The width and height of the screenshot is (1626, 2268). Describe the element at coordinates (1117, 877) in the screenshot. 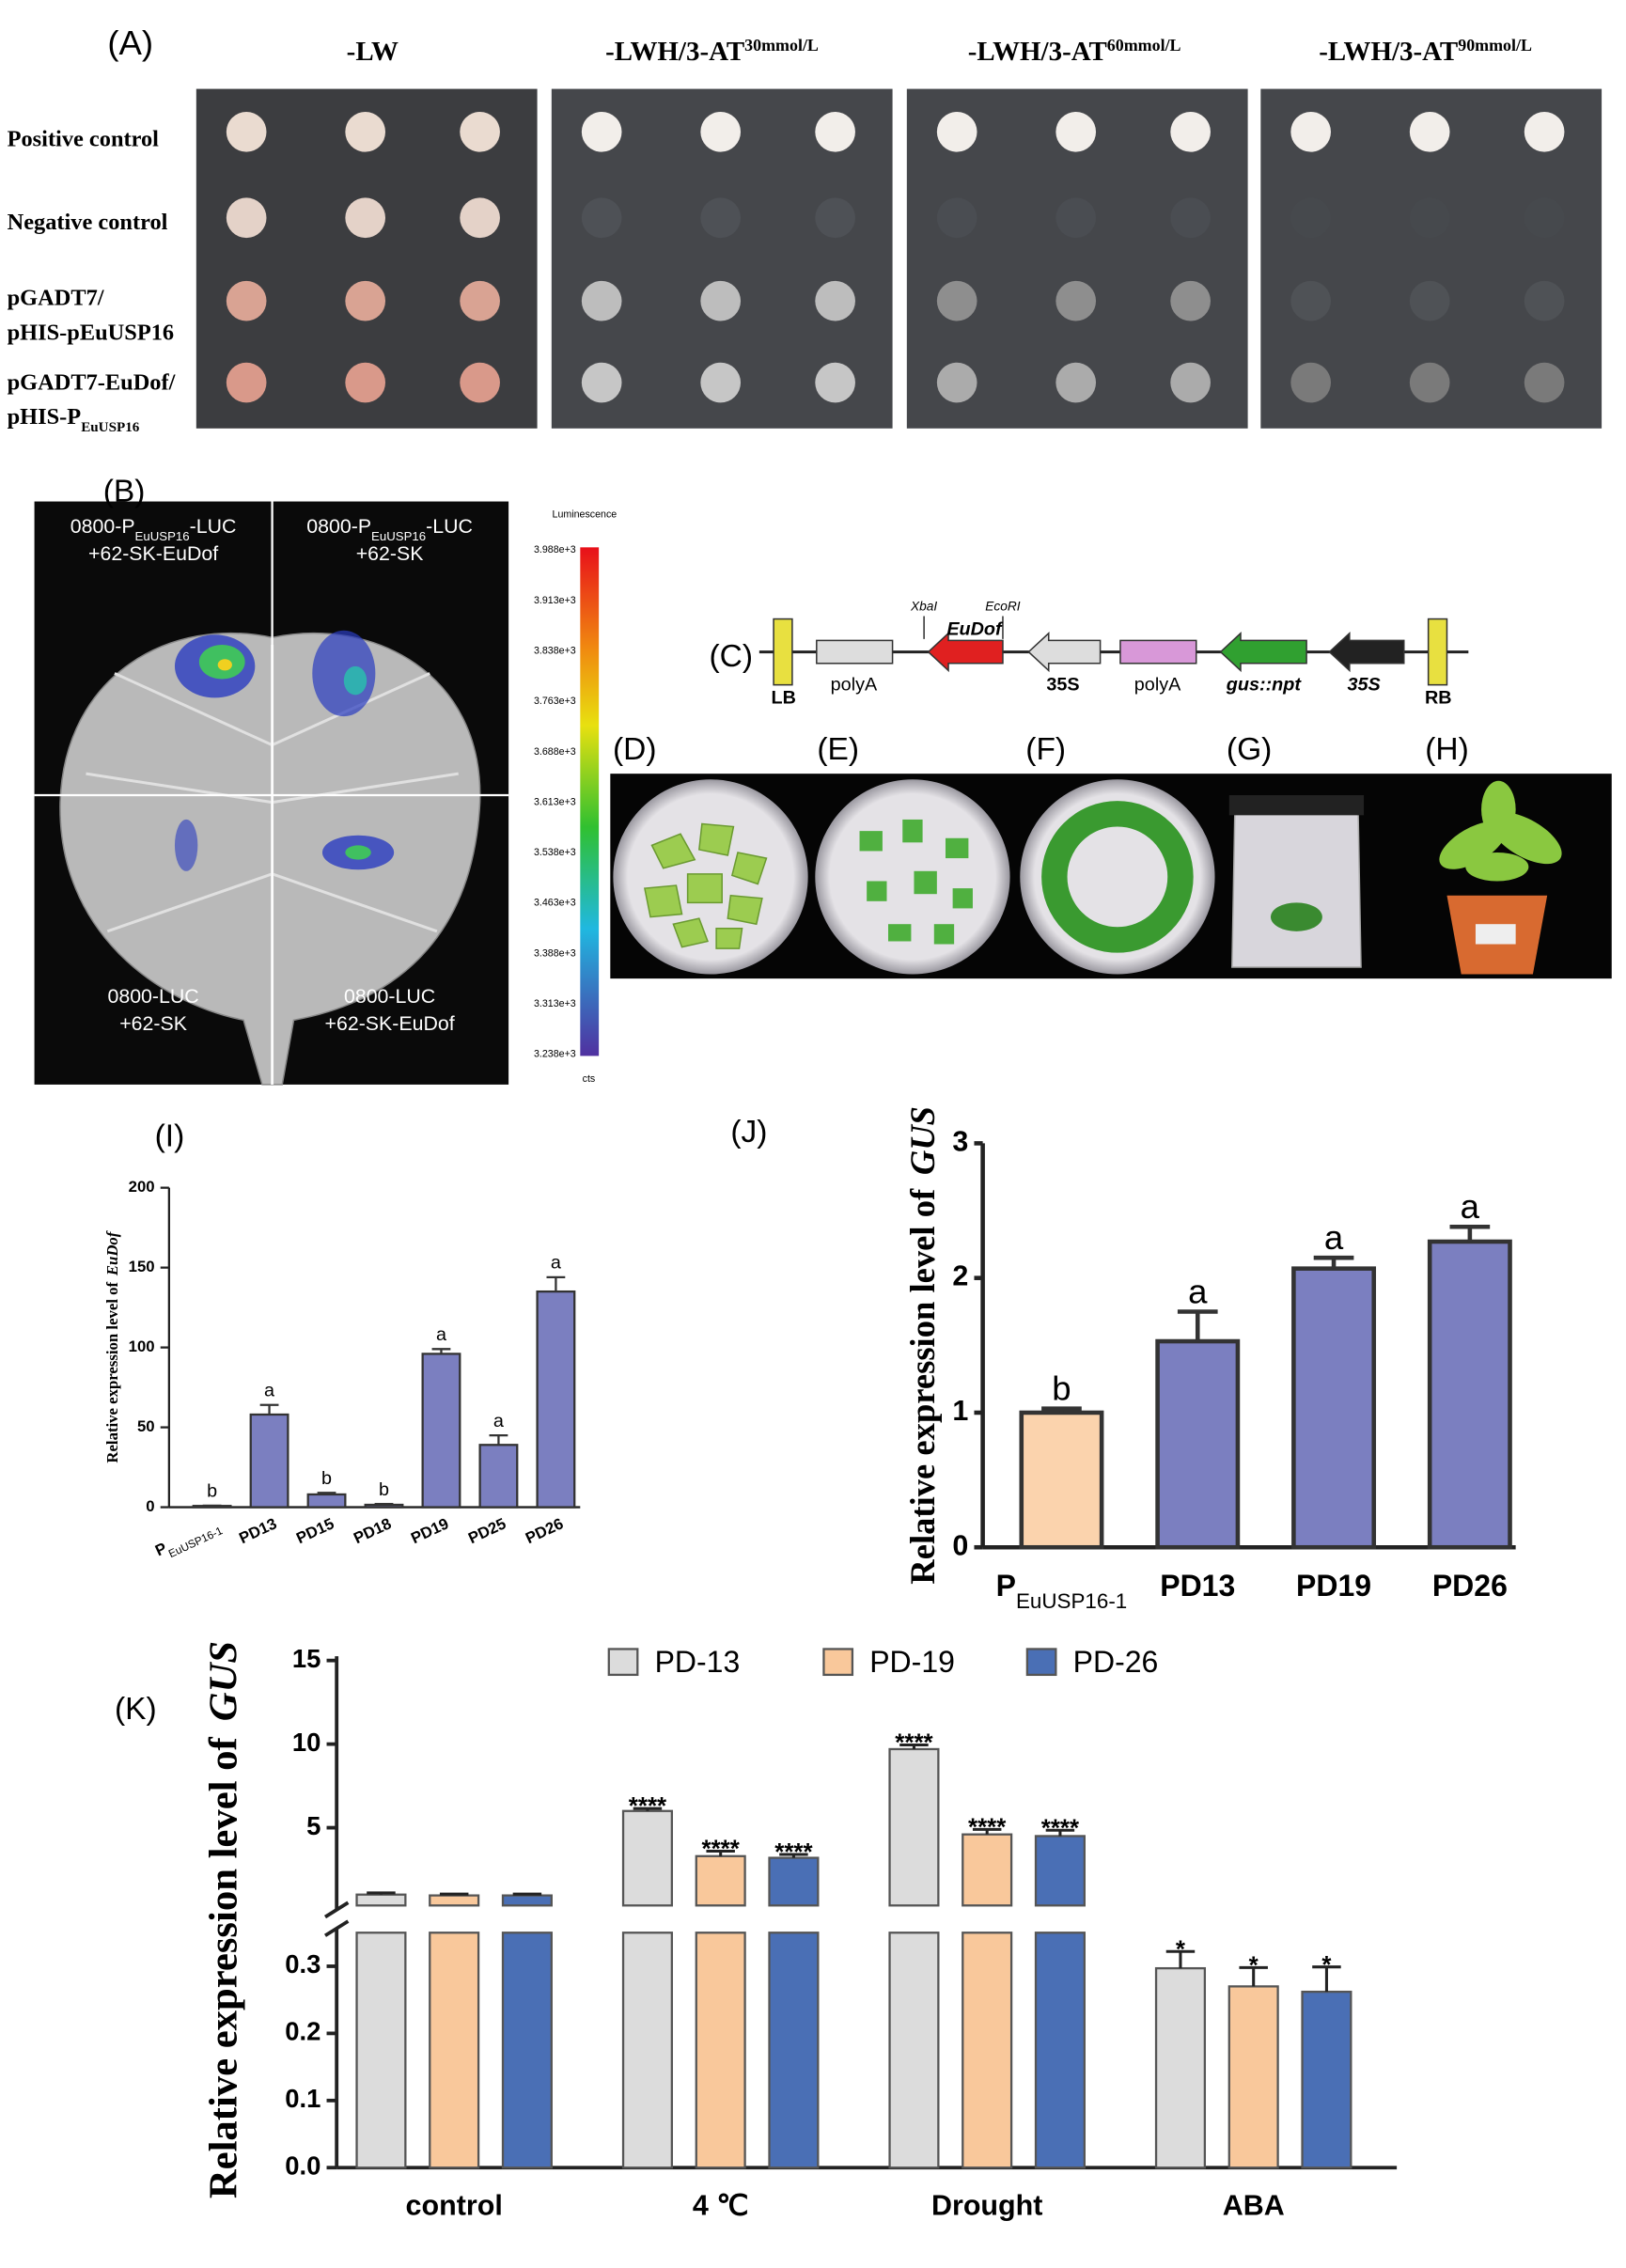

I see `regenerated-shoots` at that location.